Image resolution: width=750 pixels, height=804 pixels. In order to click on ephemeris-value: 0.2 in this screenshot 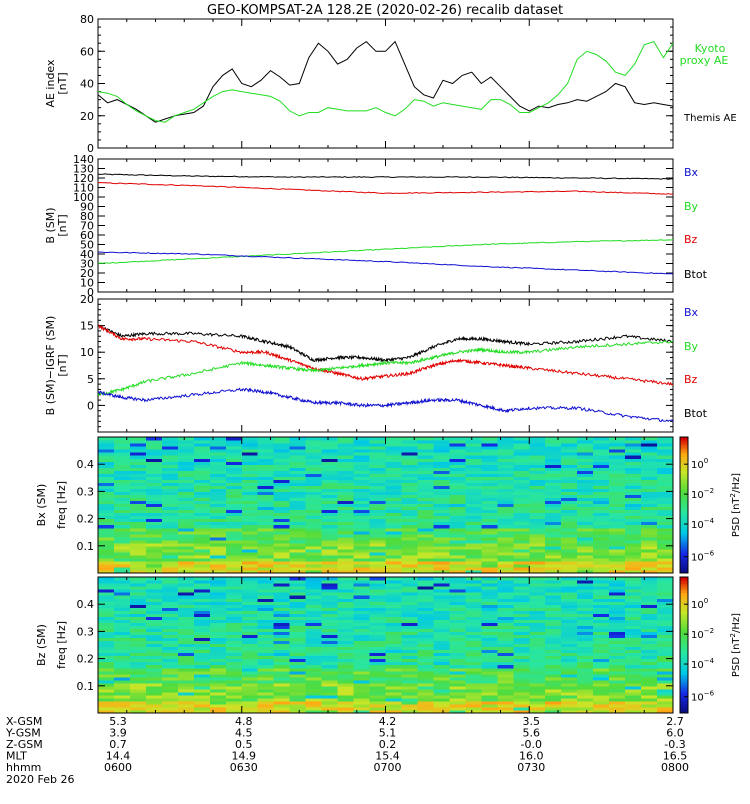, I will do `click(388, 744)`.